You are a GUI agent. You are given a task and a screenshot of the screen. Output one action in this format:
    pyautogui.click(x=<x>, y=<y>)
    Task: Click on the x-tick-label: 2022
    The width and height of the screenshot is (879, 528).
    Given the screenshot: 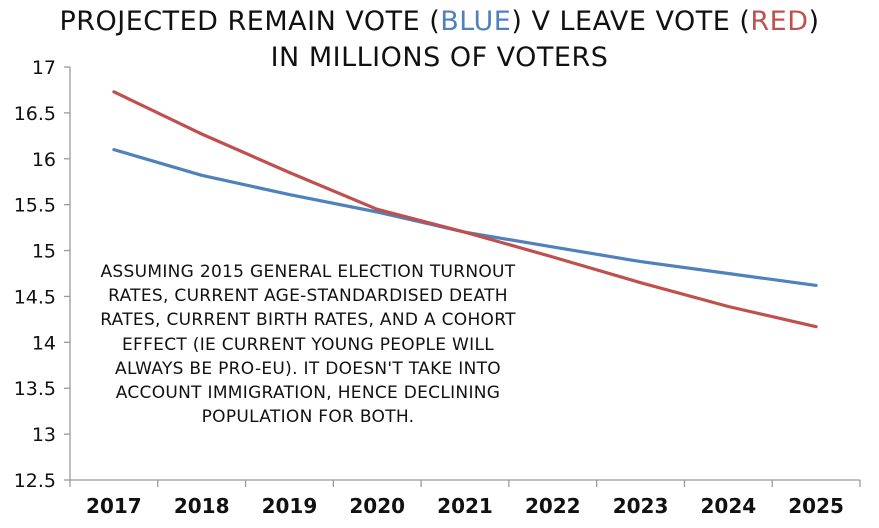 What is the action you would take?
    pyautogui.click(x=553, y=506)
    